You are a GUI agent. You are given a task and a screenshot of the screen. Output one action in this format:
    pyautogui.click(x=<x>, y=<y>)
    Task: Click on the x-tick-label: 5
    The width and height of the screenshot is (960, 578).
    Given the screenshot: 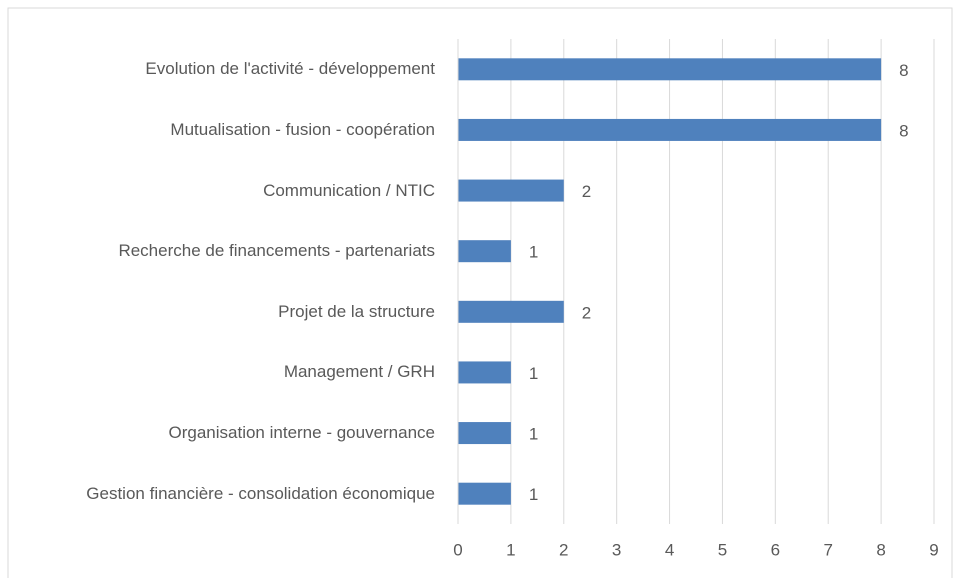 What is the action you would take?
    pyautogui.click(x=722, y=549)
    